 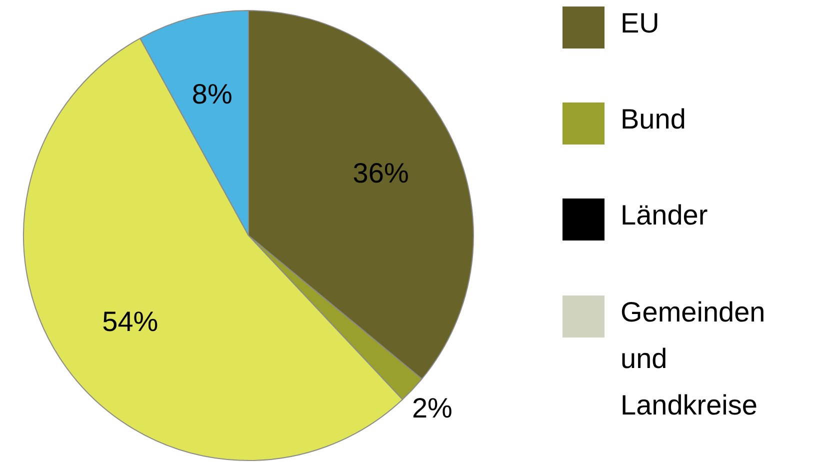 I want to click on data-label: 54%, so click(x=130, y=321).